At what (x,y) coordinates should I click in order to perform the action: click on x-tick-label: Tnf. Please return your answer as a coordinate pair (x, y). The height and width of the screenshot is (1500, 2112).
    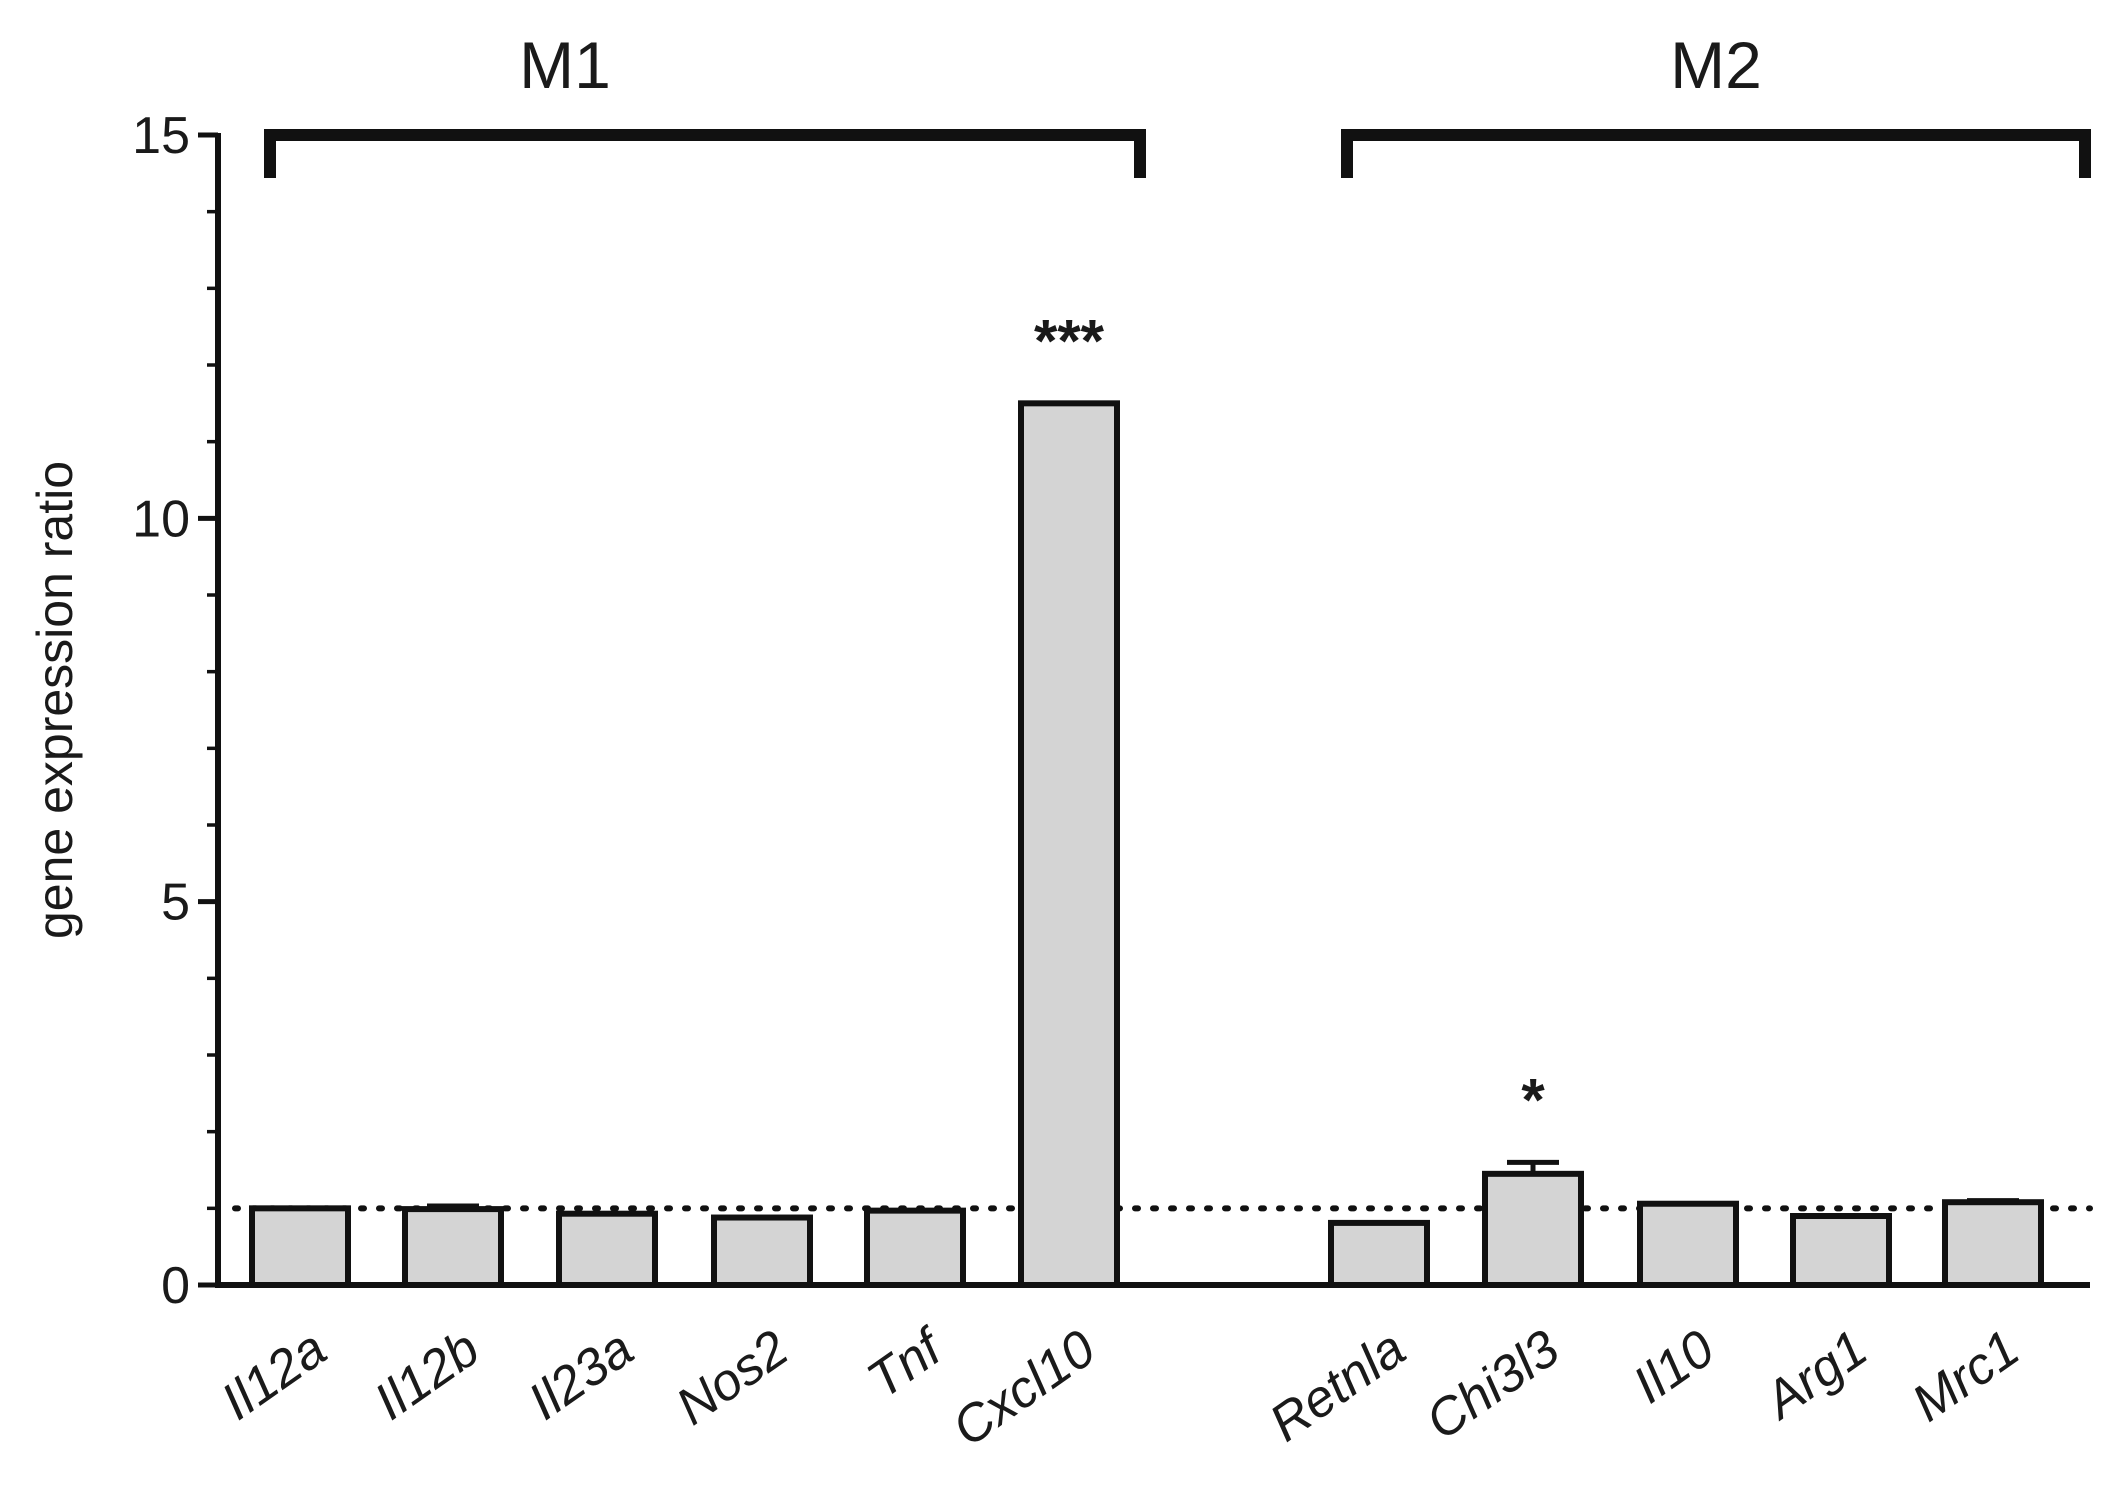
    Looking at the image, I should click on (906, 1363).